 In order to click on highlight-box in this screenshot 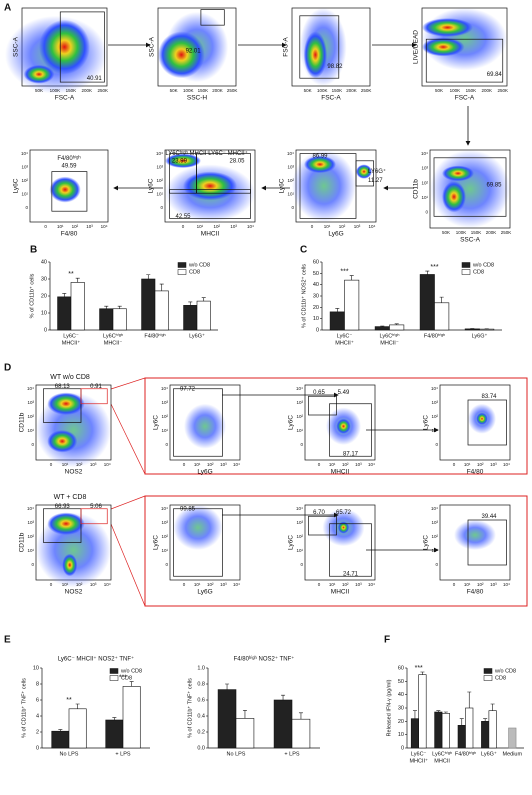, I will do `click(336, 426)`.